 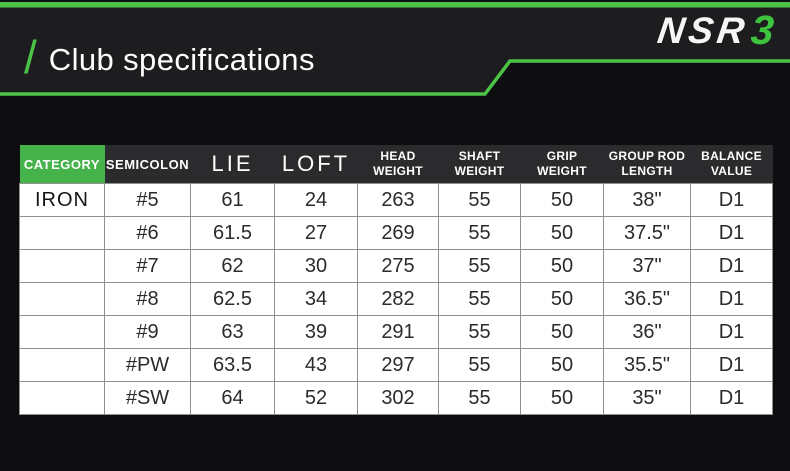 I want to click on spec-cell: 64, so click(x=232, y=398).